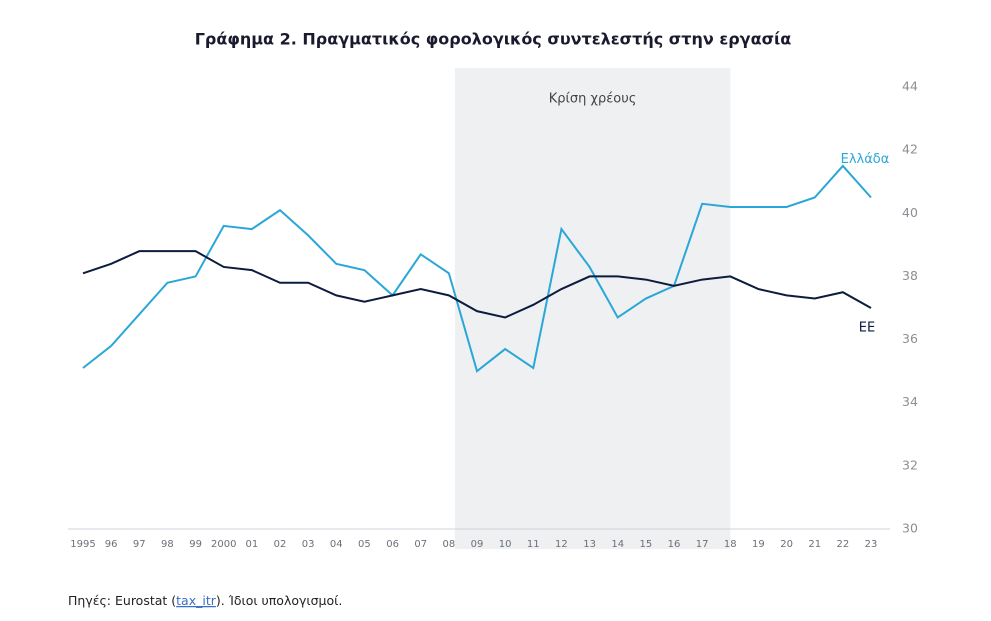 The width and height of the screenshot is (991, 621). I want to click on x-tick-label: 15, so click(645, 544).